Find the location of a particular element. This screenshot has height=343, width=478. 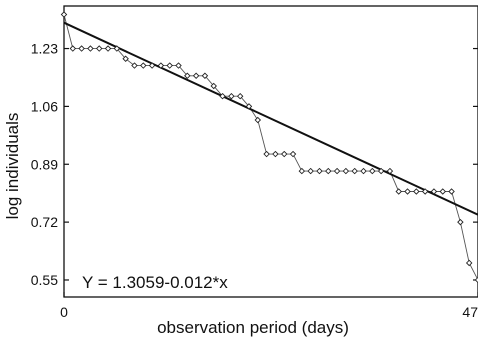

x-axis-label: observation period (days) is located at coordinates (253, 327).